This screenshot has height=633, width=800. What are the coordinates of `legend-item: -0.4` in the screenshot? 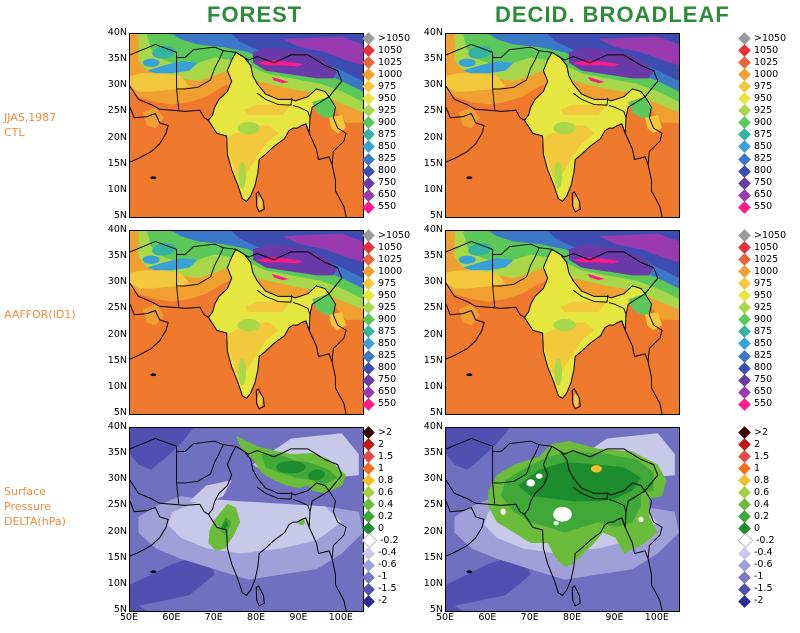 It's located at (755, 553).